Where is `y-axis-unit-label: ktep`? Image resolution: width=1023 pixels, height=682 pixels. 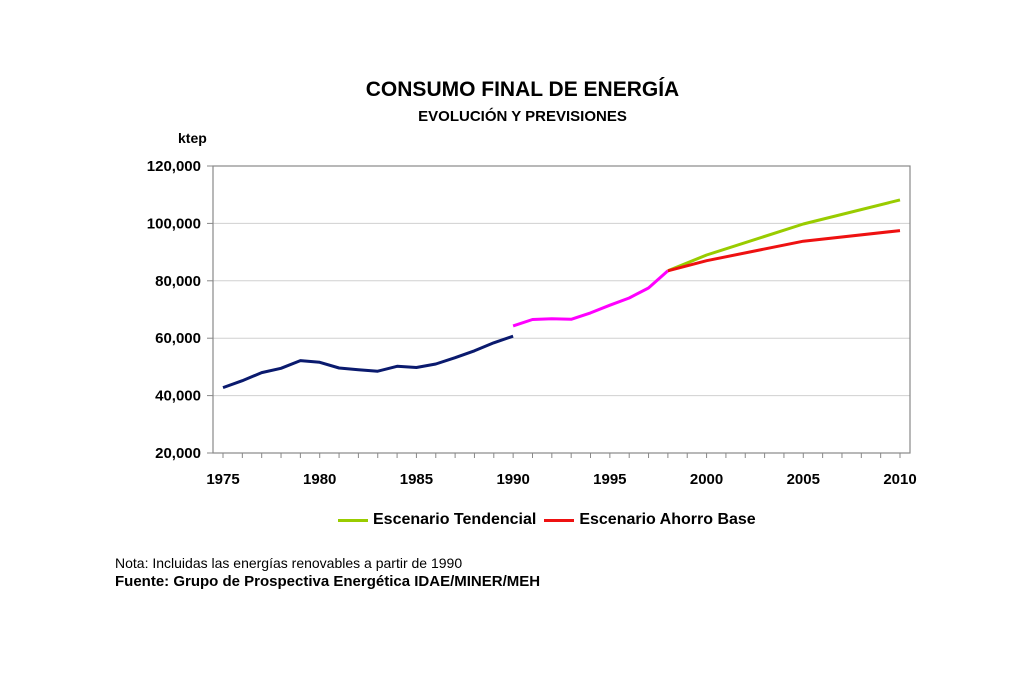
y-axis-unit-label: ktep is located at coordinates (192, 138).